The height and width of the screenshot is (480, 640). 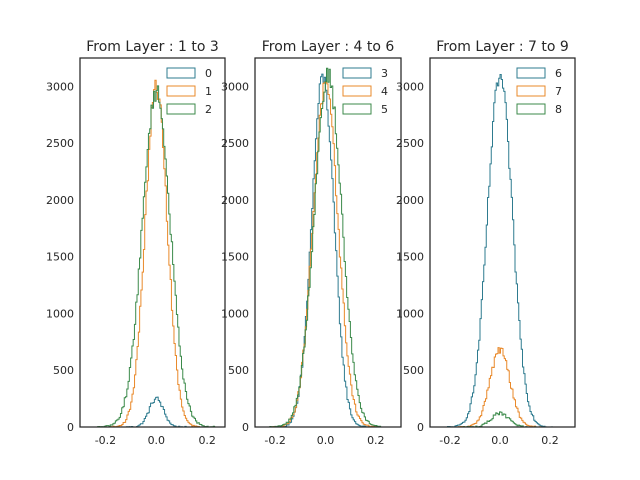 What do you see at coordinates (558, 109) in the screenshot?
I see `legend-label-8: 8` at bounding box center [558, 109].